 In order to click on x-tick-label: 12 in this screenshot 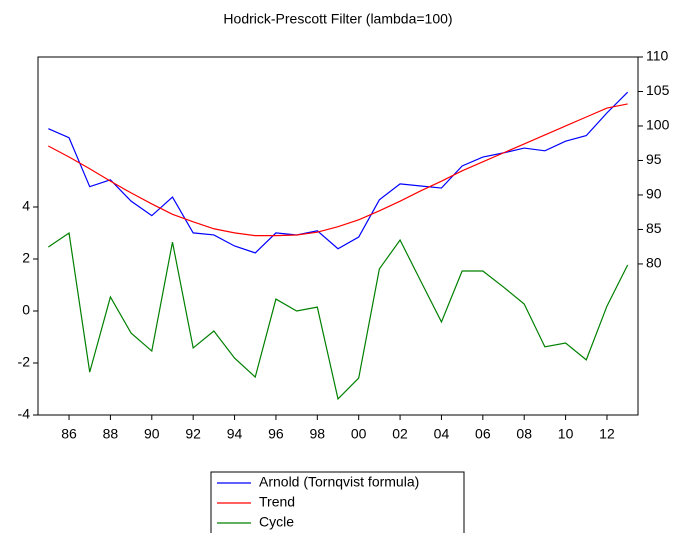, I will do `click(607, 434)`.